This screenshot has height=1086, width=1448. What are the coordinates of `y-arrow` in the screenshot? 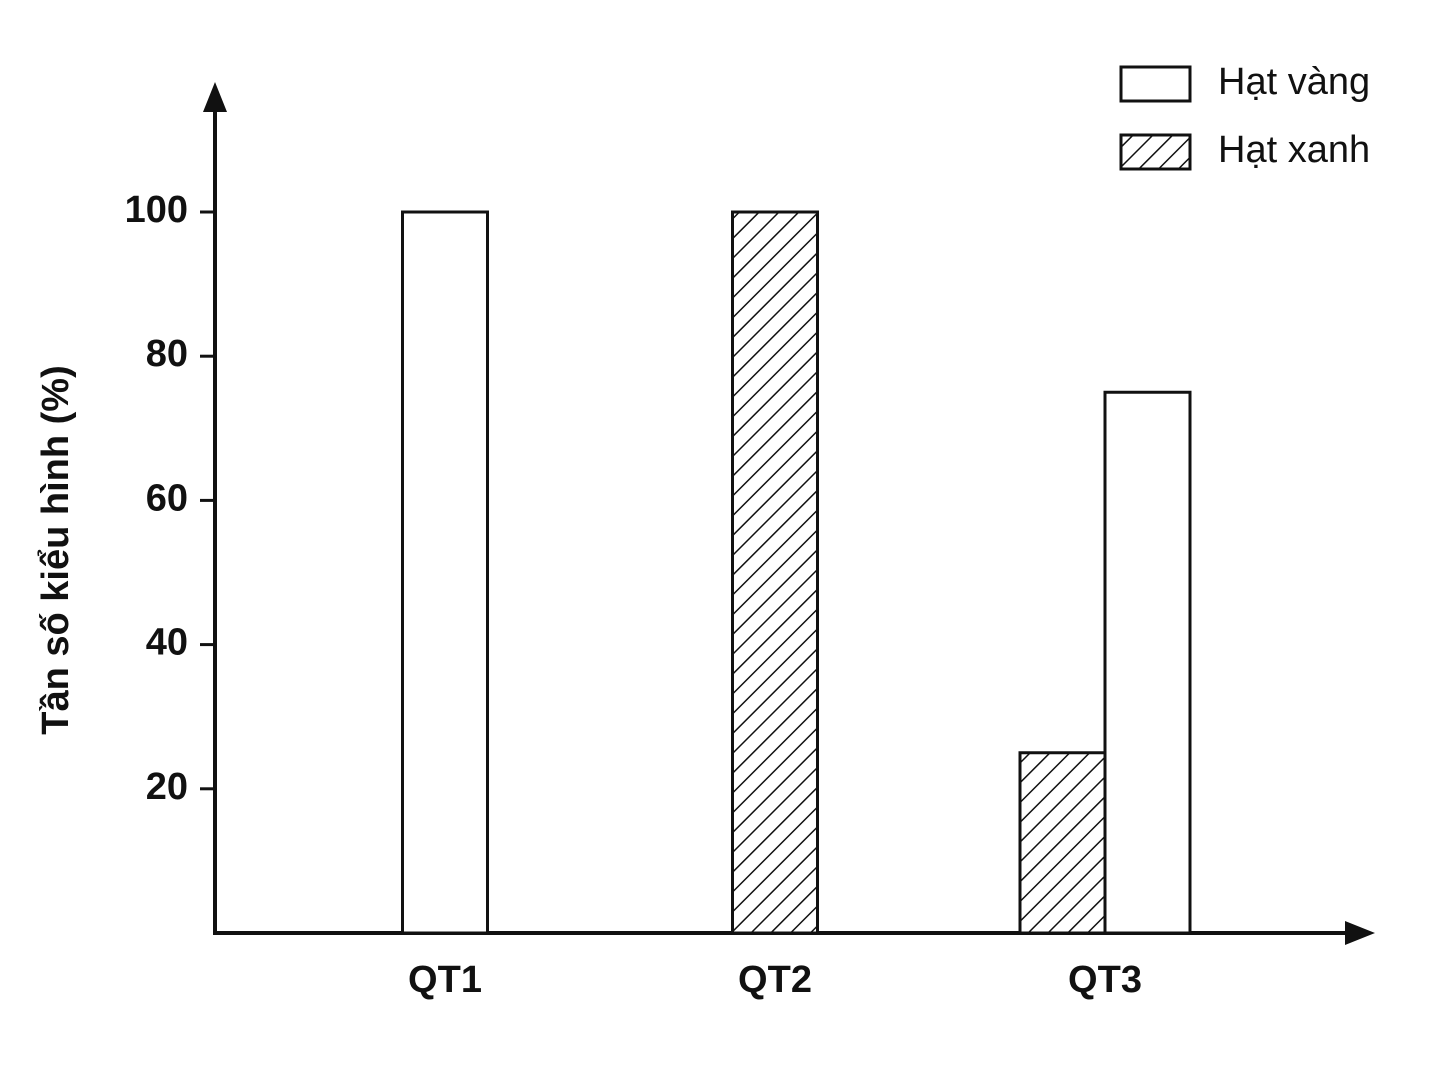 It's located at (215, 97).